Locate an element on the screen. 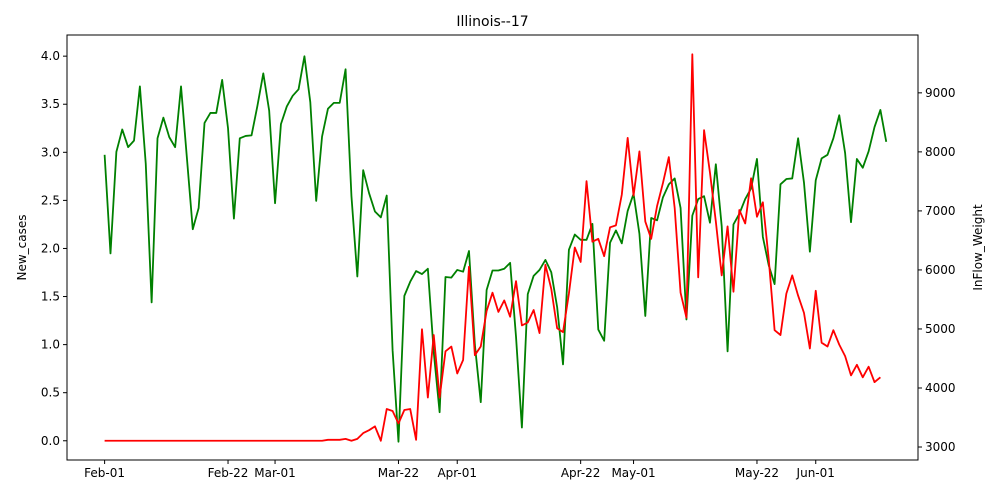 This screenshot has width=1000, height=504. y-left-tick-label: 0.5 is located at coordinates (50, 393).